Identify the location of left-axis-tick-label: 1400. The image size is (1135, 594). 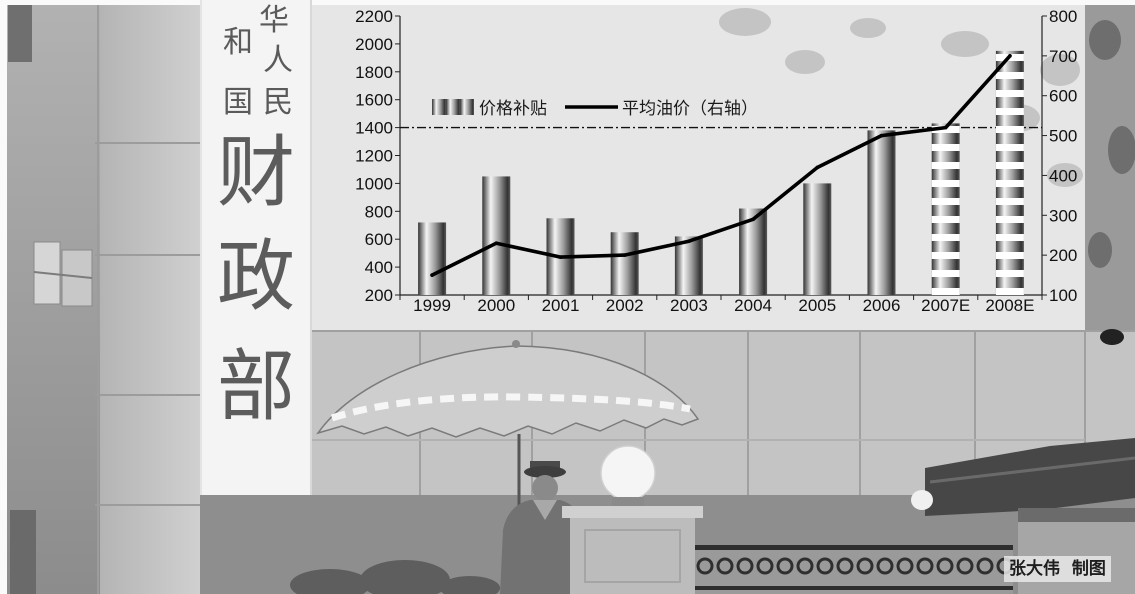
(374, 128).